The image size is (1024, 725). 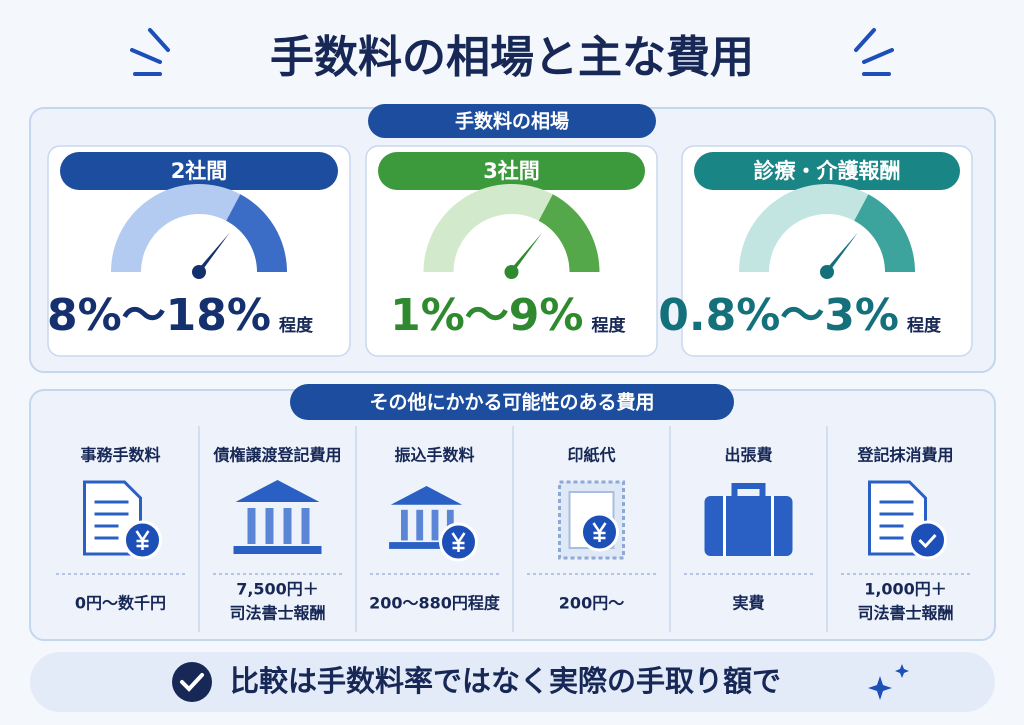 I want to click on bag-handle, so click(x=748, y=489).